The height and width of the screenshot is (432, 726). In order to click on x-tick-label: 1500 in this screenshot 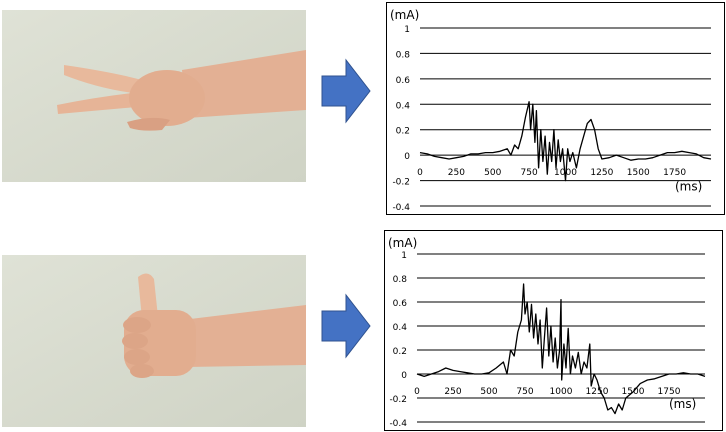, I will do `click(638, 173)`.